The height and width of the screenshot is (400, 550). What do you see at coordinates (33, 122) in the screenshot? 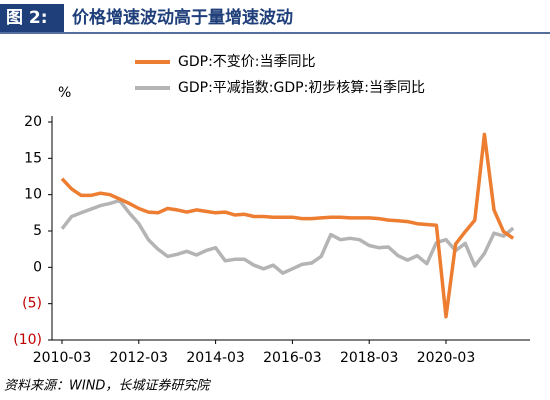
I see `y-tick-label: 20` at bounding box center [33, 122].